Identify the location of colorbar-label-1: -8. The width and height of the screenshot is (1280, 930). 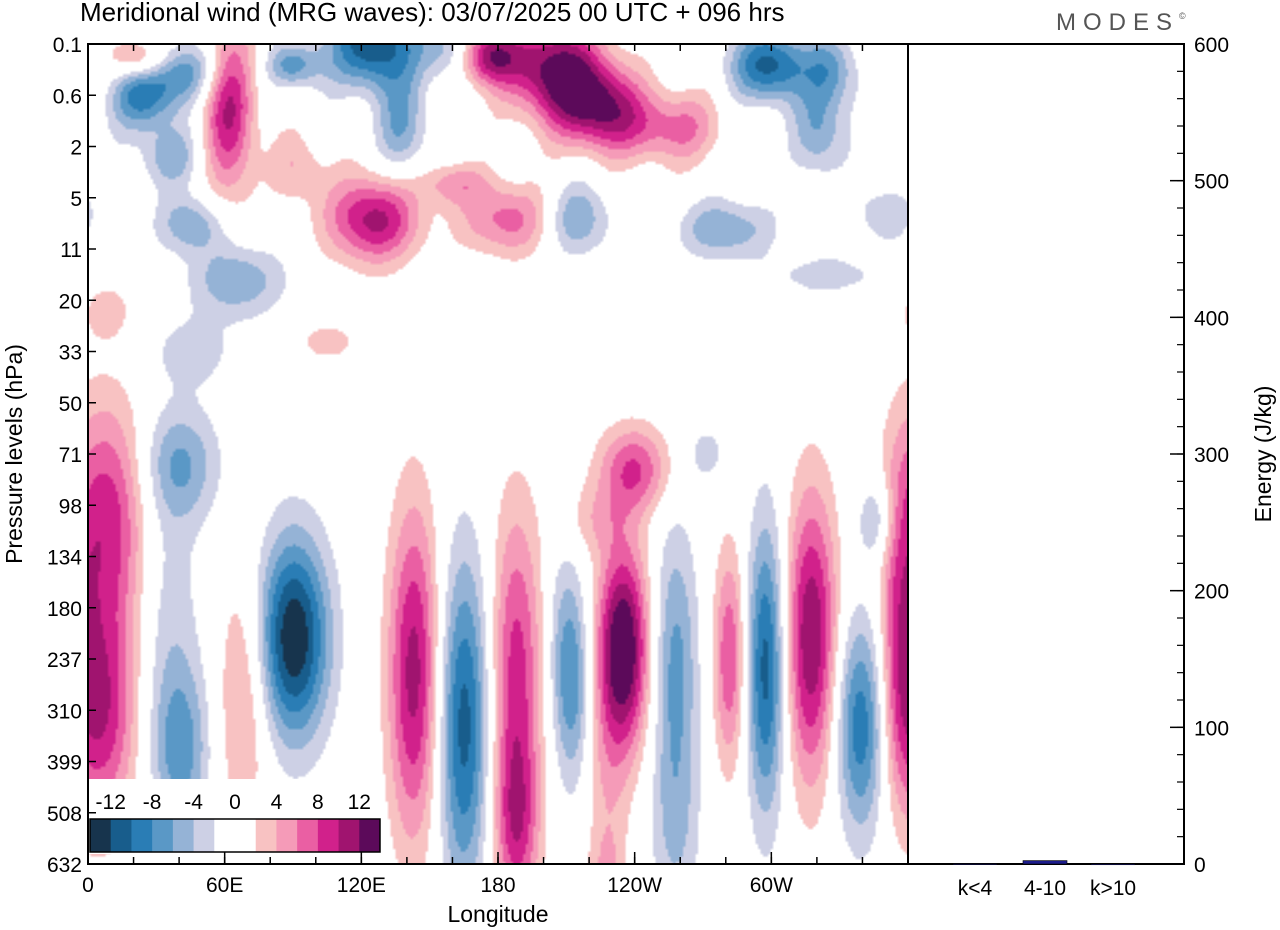
(152, 802).